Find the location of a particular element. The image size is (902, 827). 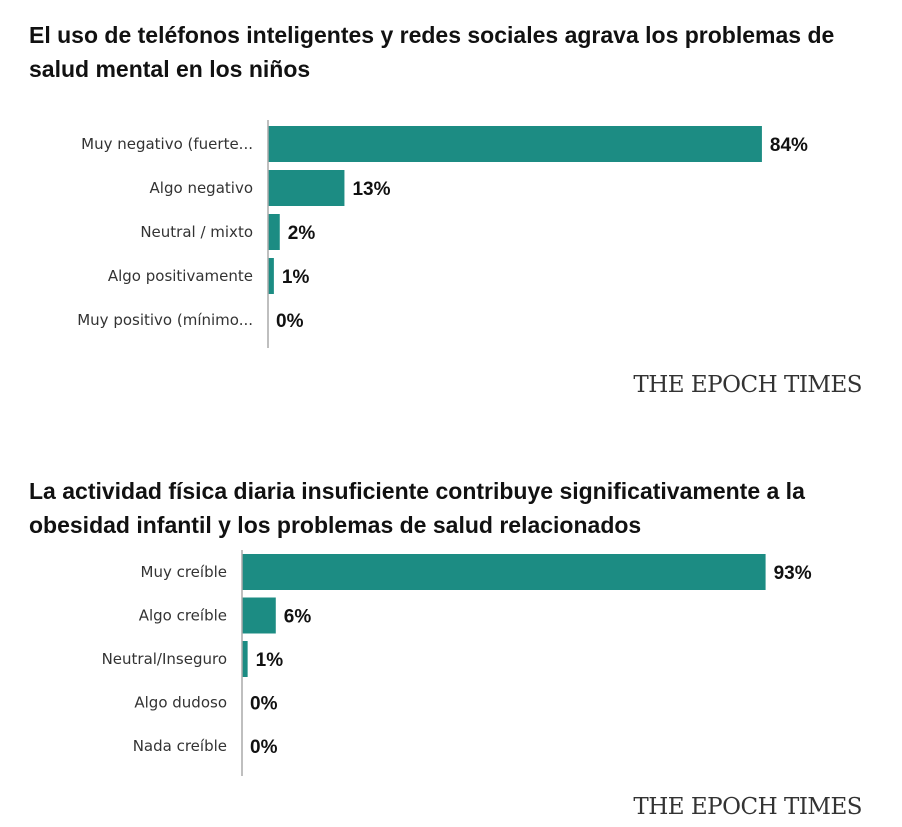

value-label: 93% is located at coordinates (793, 573).